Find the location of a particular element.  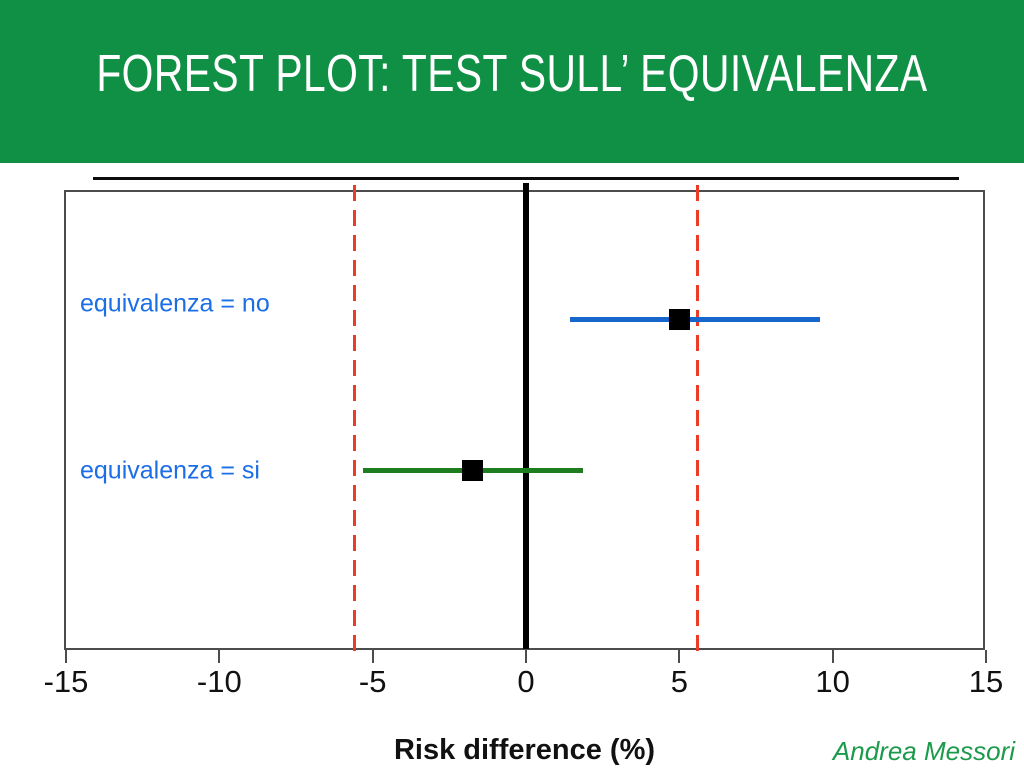

x-tick-label: -5 is located at coordinates (372, 681).